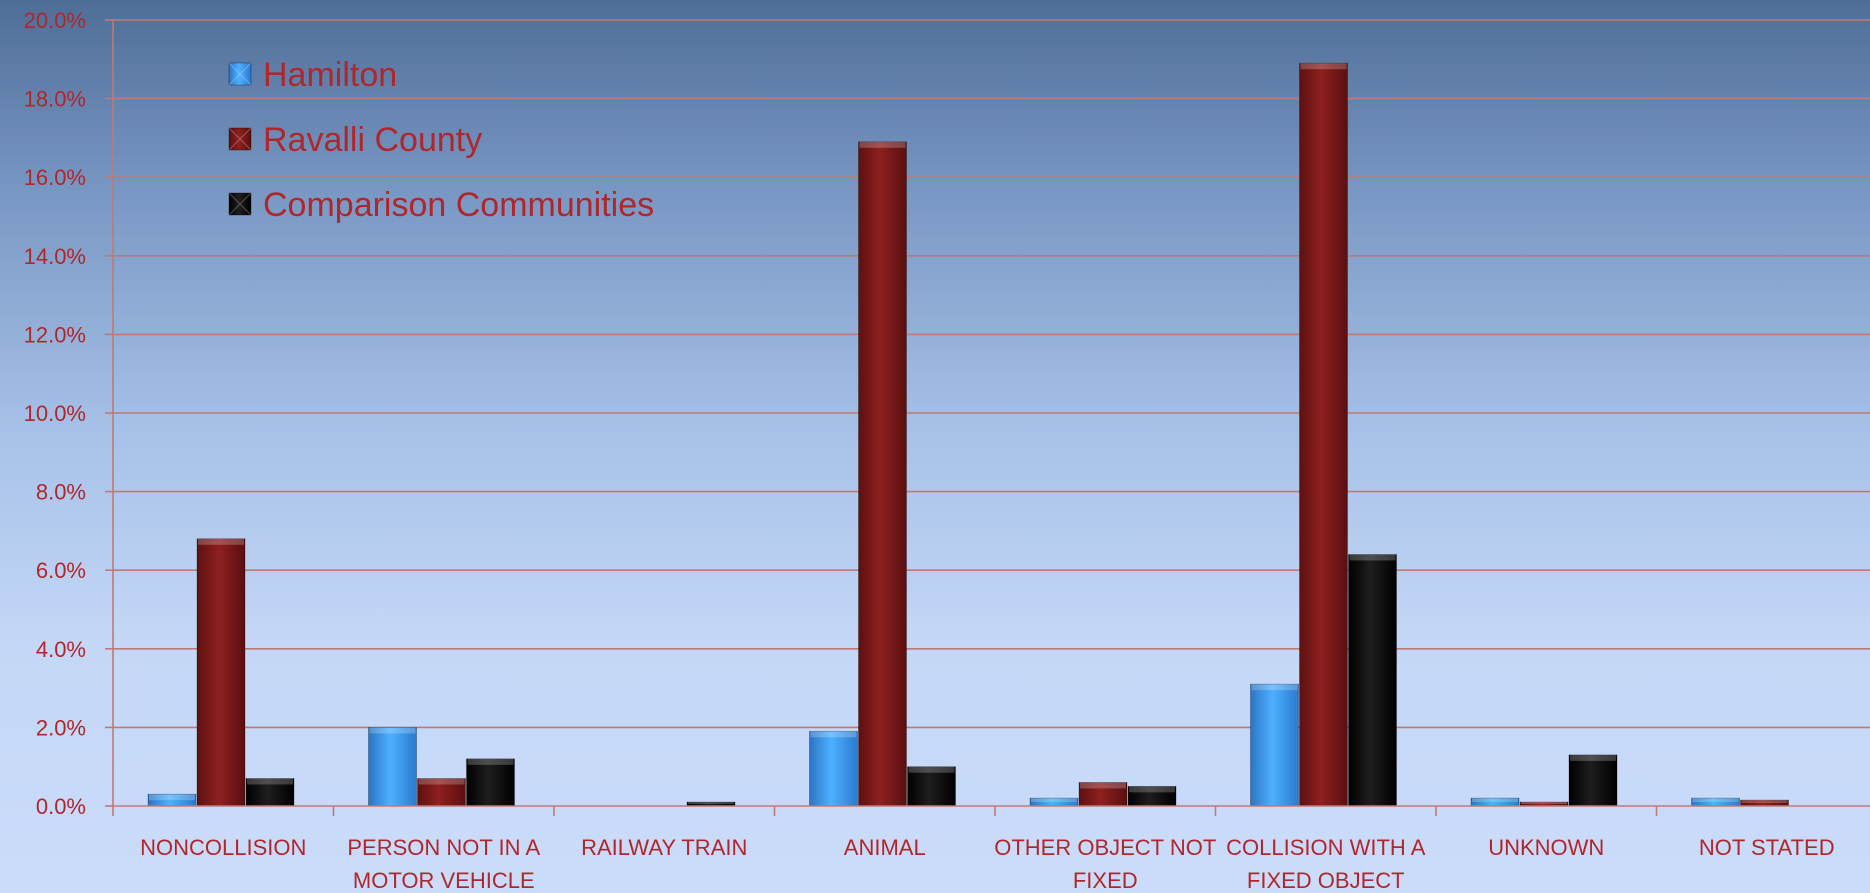 This screenshot has width=1870, height=893. Describe the element at coordinates (1105, 864) in the screenshot. I see `x-category-label: OTHER OBJECT NOT FIXED` at that location.